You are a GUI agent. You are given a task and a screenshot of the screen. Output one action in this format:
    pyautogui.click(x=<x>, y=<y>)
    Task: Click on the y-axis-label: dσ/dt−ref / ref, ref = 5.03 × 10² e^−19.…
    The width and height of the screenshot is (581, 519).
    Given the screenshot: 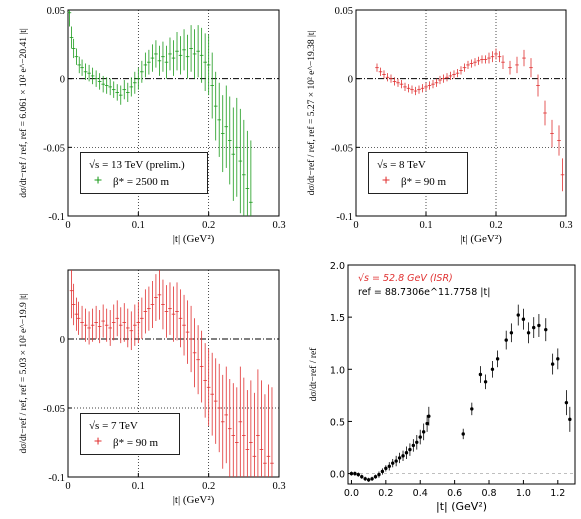 What is the action you would take?
    pyautogui.click(x=23, y=373)
    